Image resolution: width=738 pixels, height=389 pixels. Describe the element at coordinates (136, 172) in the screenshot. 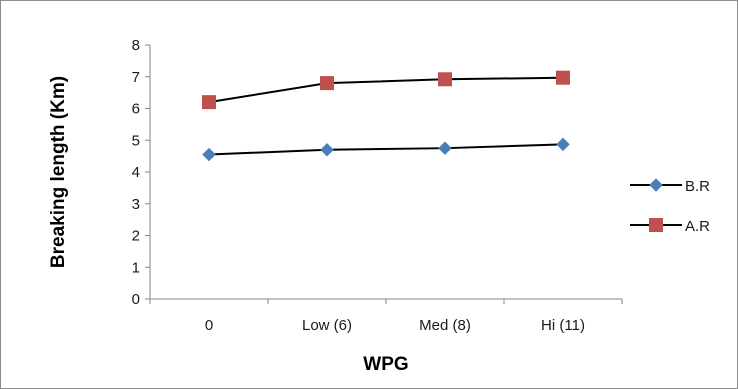

I see `y-tick-label: 4` at that location.